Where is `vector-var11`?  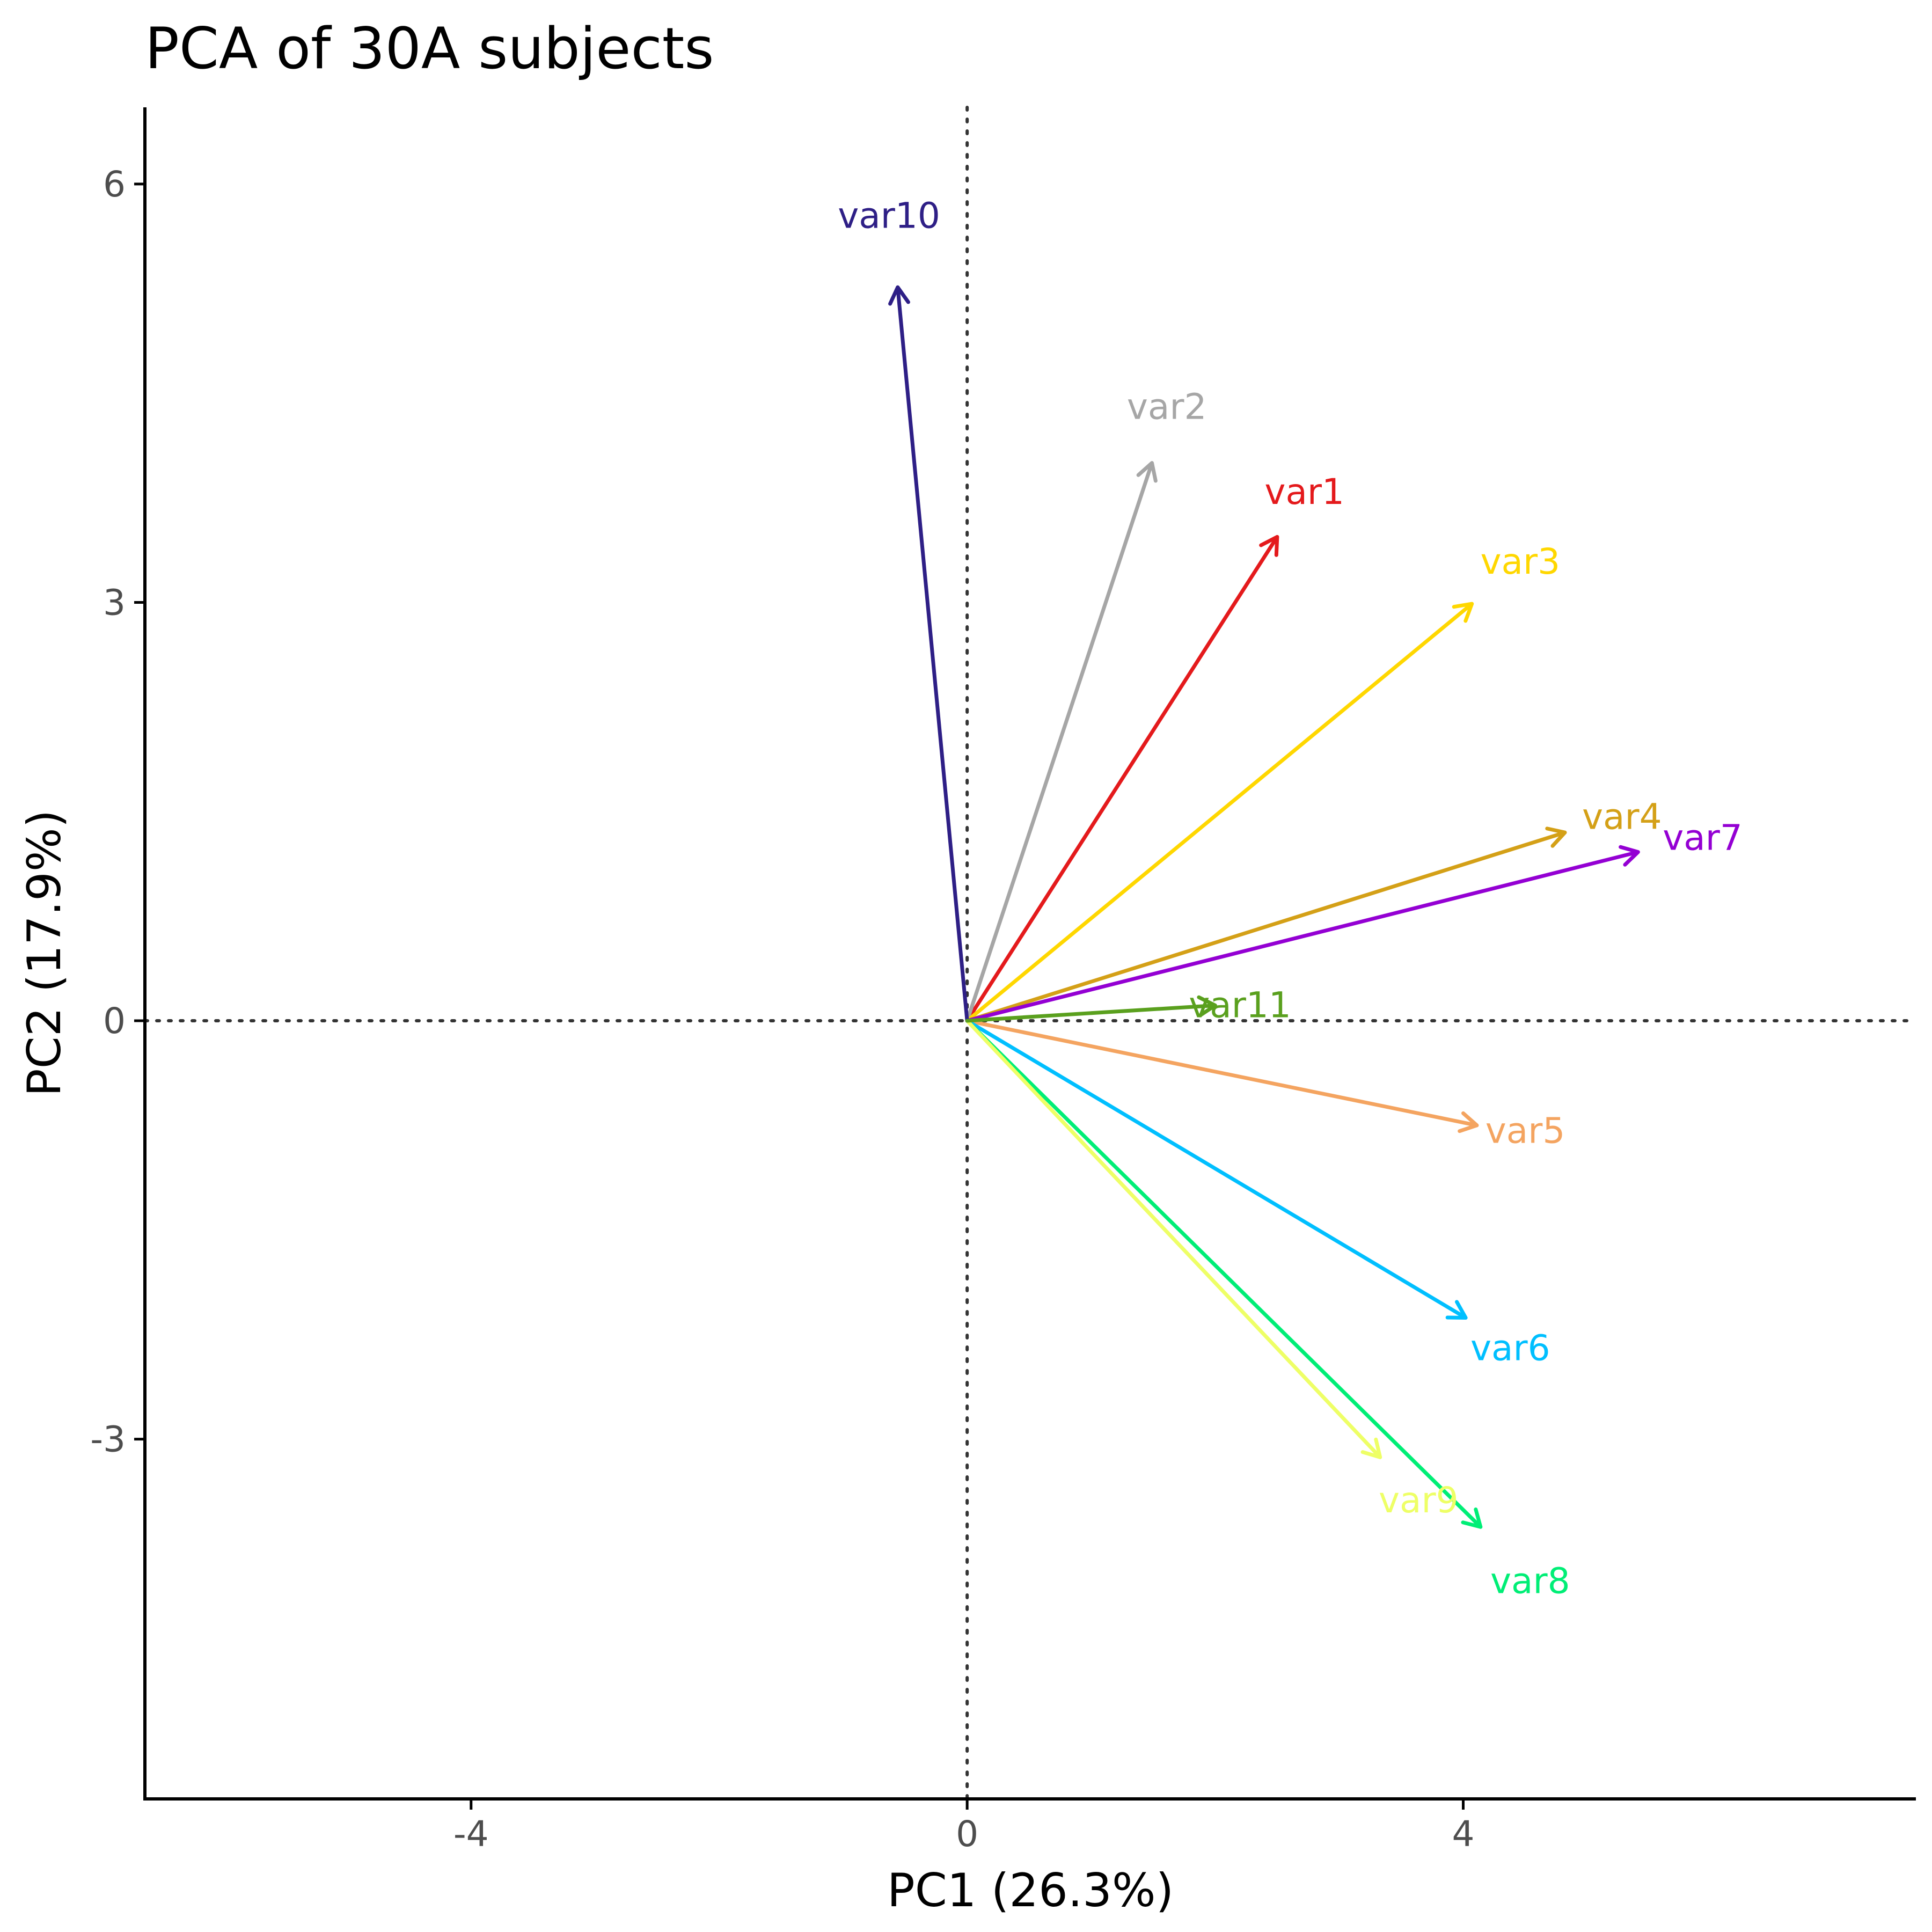
vector-var11 is located at coordinates (1091, 1009).